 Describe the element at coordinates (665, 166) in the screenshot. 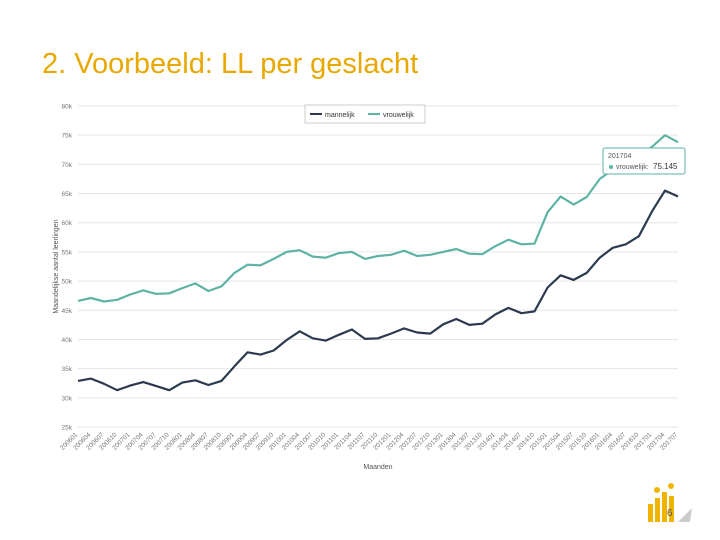

I see `tooltip-value: 75.145` at that location.